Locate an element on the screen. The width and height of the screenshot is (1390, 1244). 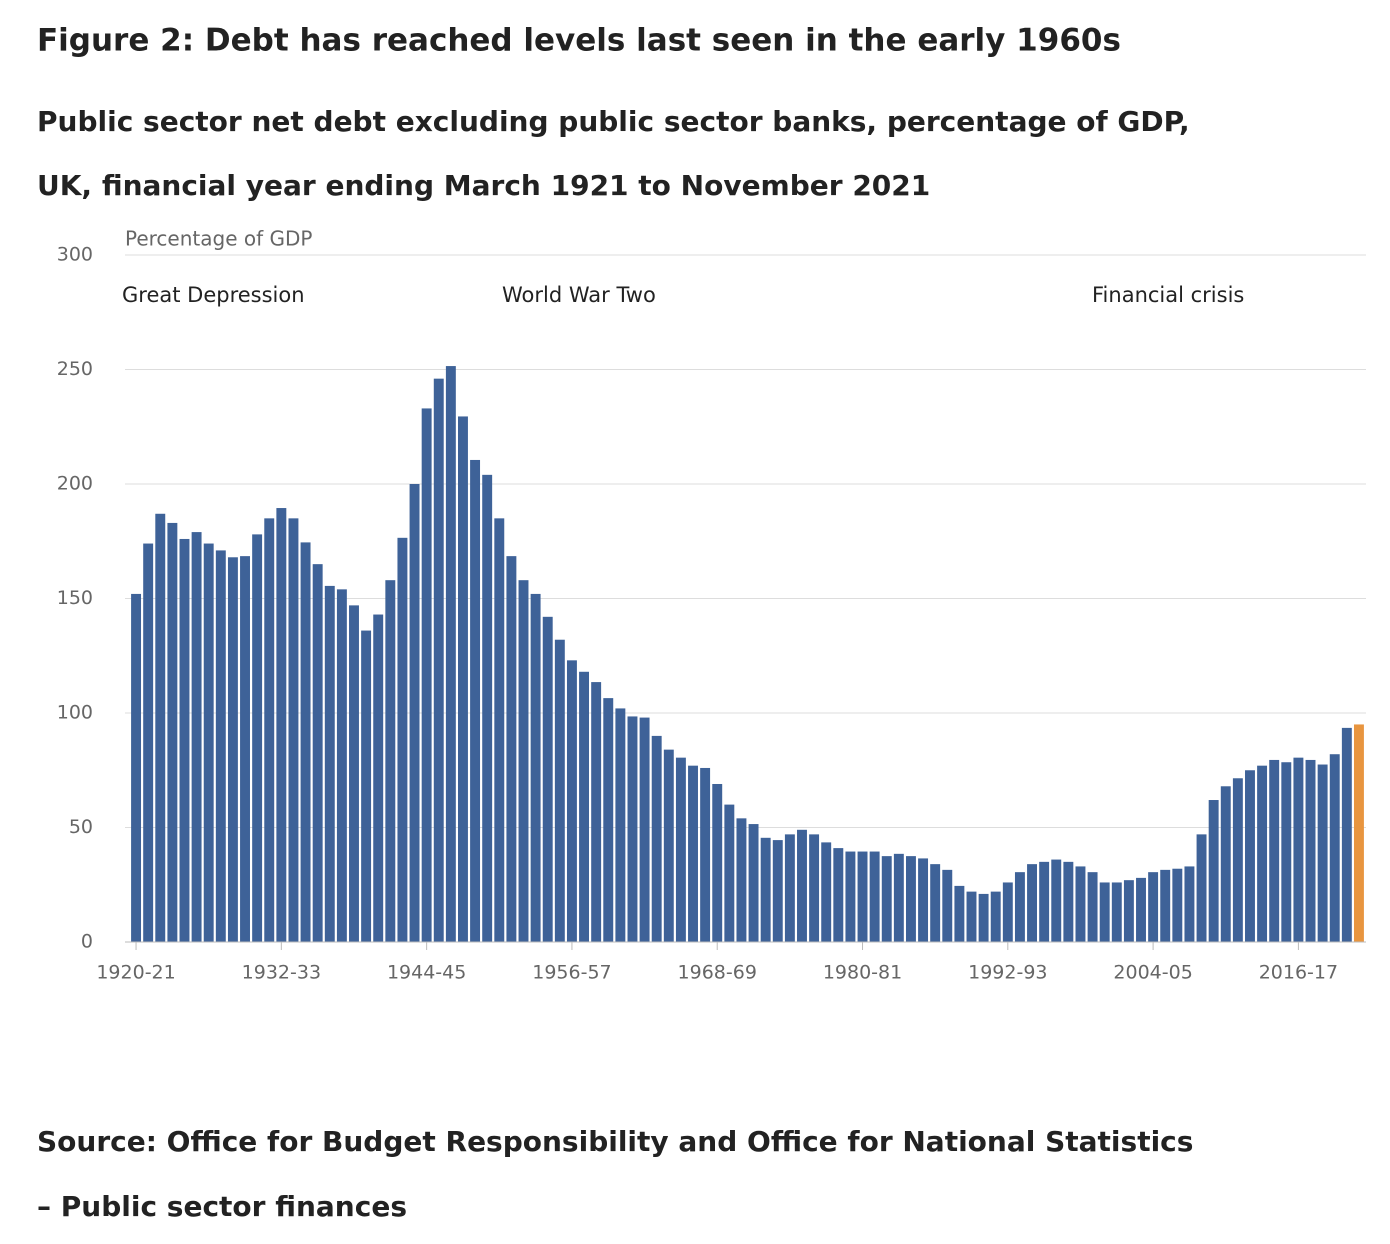
y-tick-label: 250 is located at coordinates (75, 369).